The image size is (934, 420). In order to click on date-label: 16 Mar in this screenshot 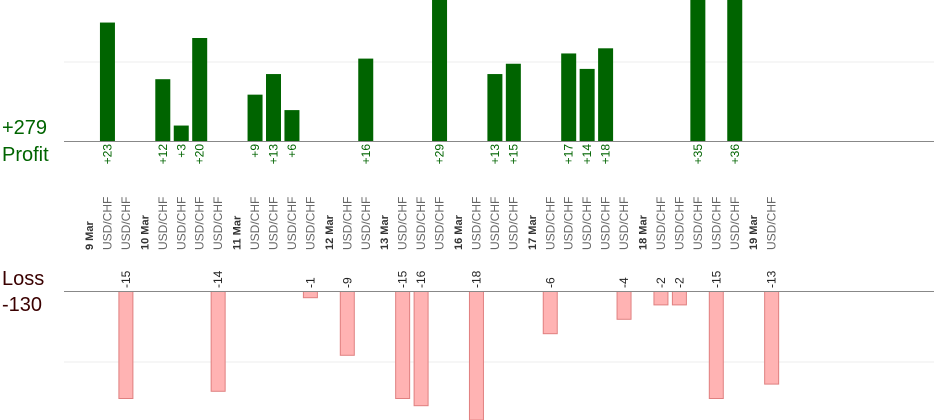, I will do `click(459, 232)`.